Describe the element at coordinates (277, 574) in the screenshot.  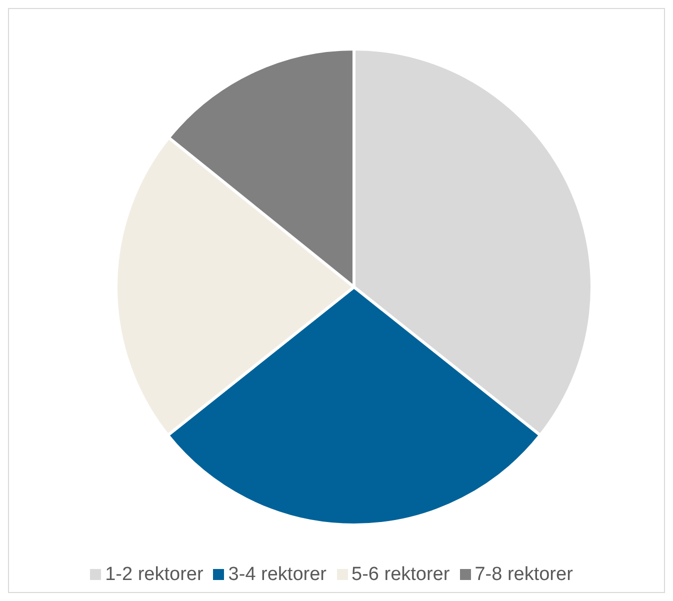
I see `legend-label: 3-4 rektorer` at that location.